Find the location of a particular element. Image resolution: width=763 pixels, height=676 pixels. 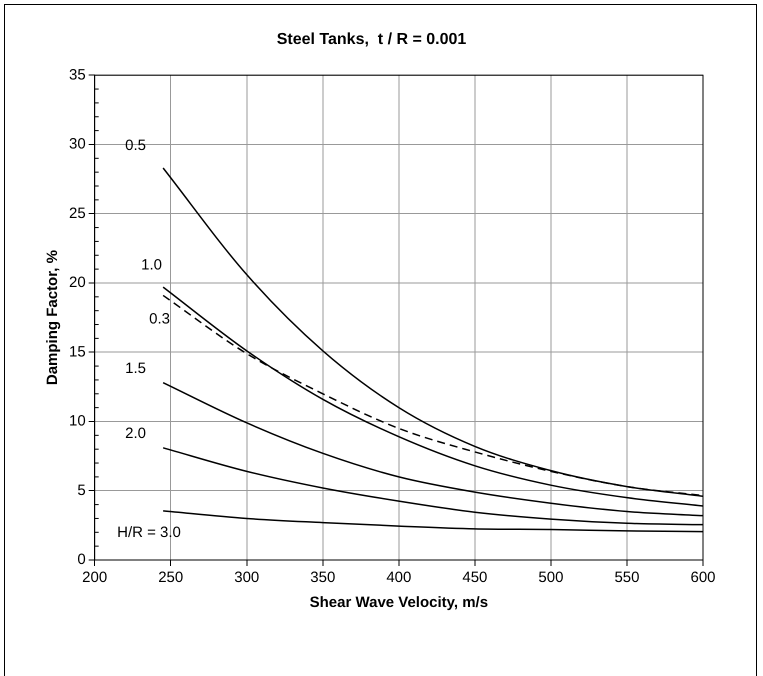

series-label: 0.5 is located at coordinates (135, 145).